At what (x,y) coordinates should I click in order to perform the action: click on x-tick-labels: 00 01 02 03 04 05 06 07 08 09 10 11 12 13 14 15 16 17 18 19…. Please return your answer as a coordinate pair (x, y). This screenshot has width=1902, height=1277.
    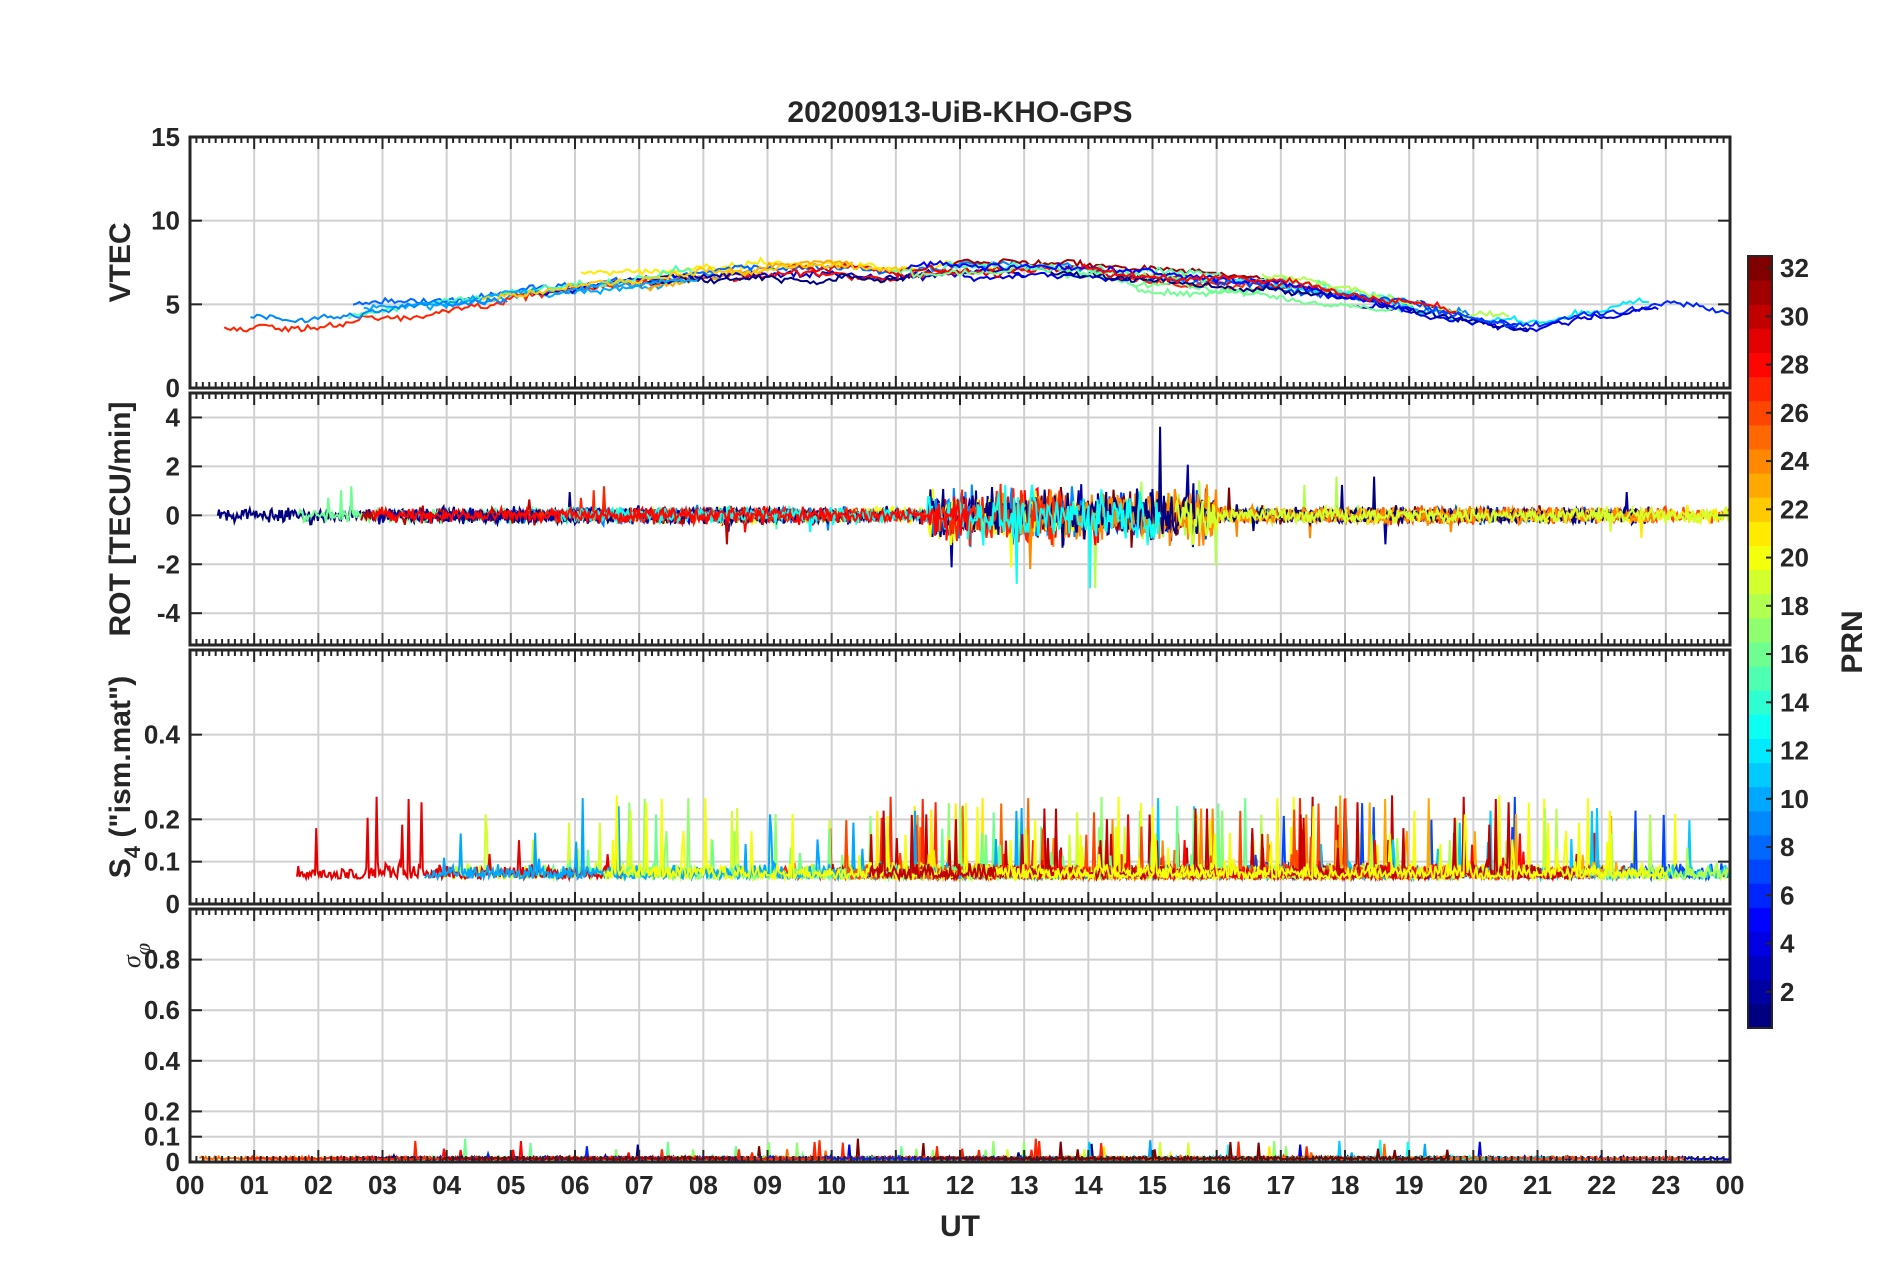
    Looking at the image, I should click on (960, 1185).